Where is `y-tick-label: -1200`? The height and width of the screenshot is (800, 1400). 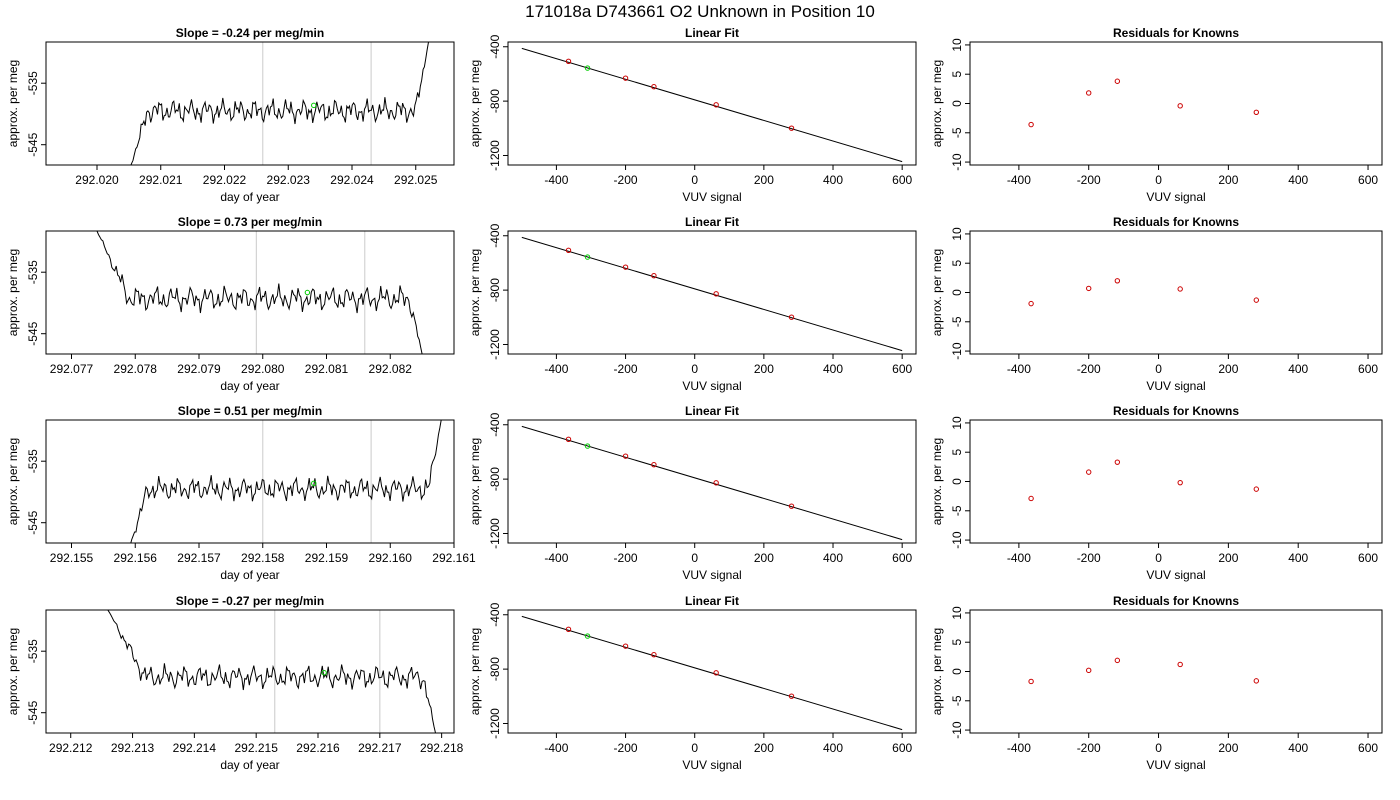
y-tick-label: -1200 is located at coordinates (495, 155).